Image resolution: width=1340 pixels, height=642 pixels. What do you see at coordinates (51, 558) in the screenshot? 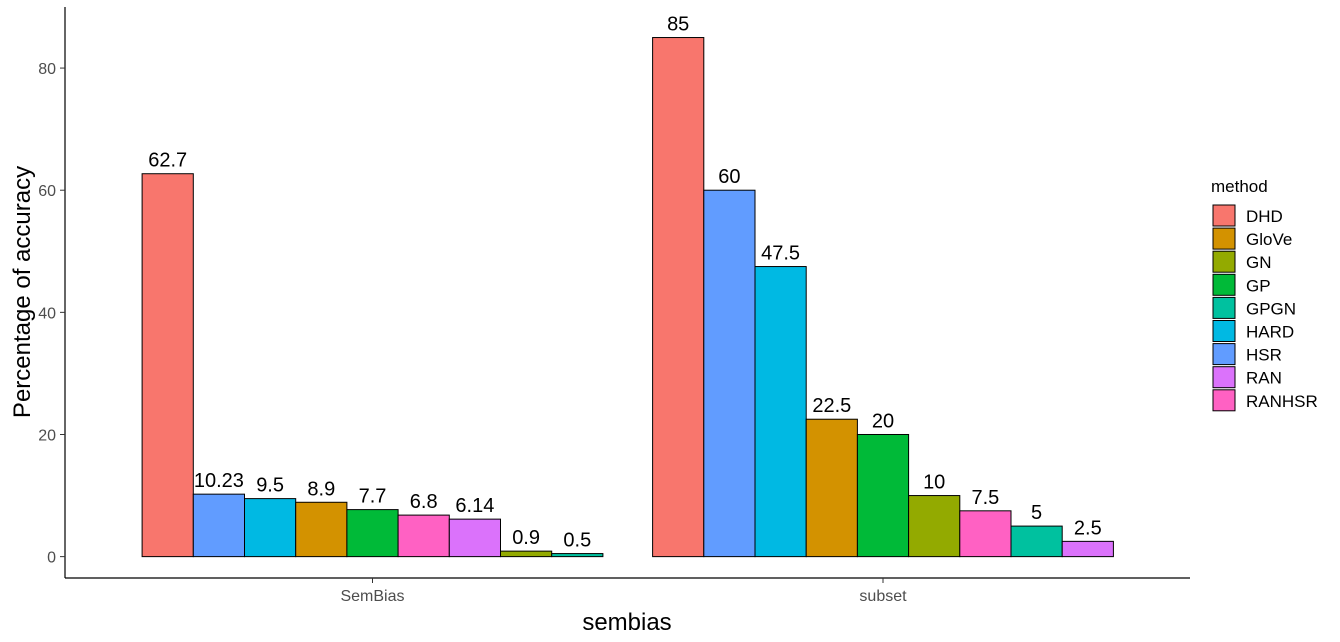
I see `y-tick-label: 0` at bounding box center [51, 558].